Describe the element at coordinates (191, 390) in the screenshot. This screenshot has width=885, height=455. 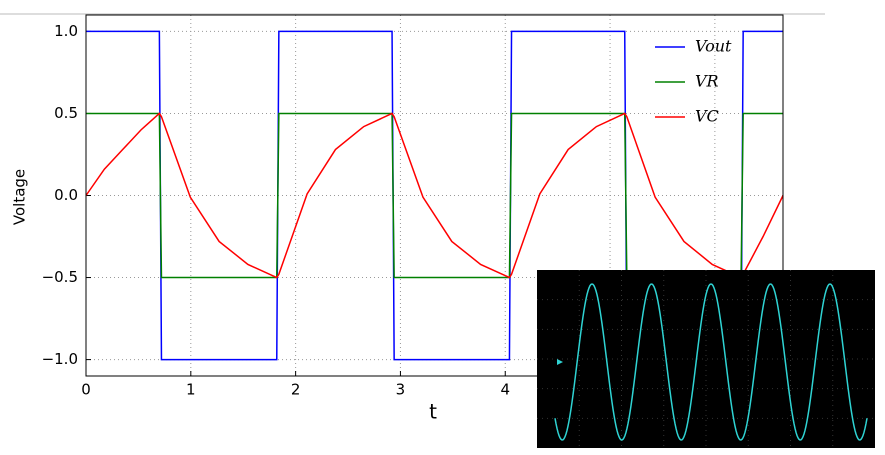
I see `x-tick-label: 1` at that location.